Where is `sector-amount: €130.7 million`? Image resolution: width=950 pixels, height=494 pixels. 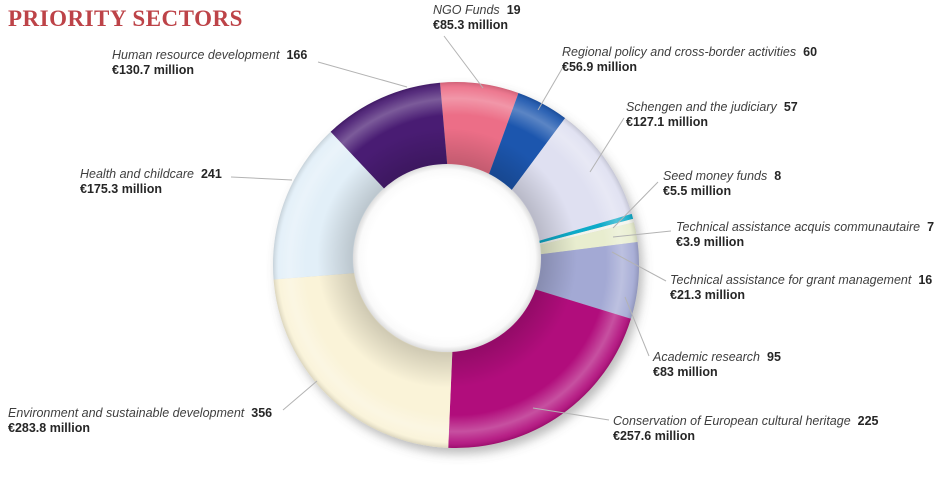
sector-amount: €130.7 million is located at coordinates (153, 70).